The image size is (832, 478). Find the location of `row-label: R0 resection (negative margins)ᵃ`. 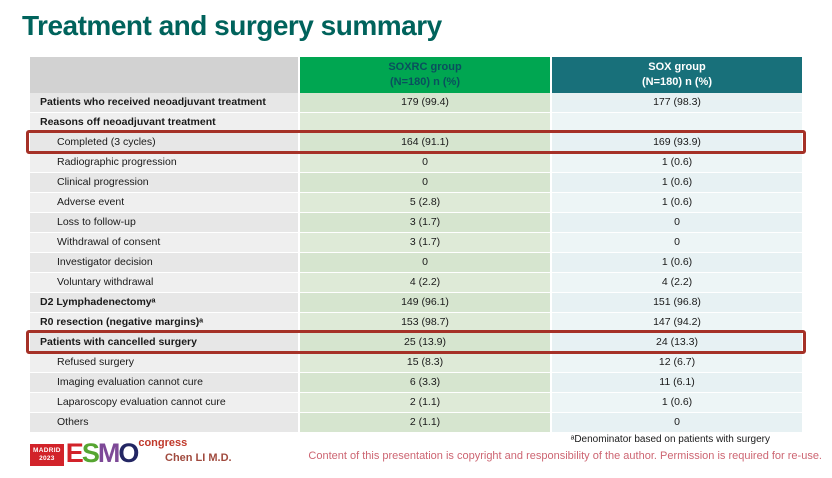

row-label: R0 resection (negative margins)ᵃ is located at coordinates (165, 323).